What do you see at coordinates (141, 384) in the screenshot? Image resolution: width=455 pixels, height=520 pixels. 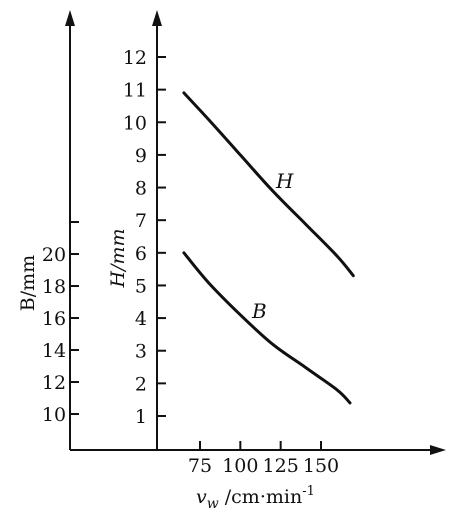 I see `right-axis-tick-label: 2` at bounding box center [141, 384].